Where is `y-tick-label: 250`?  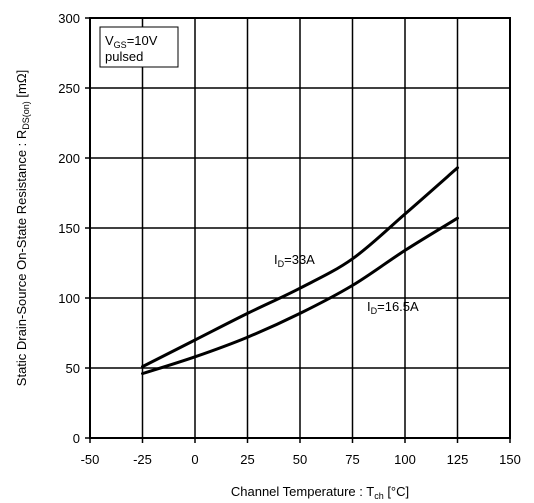
y-tick-label: 250 is located at coordinates (69, 88).